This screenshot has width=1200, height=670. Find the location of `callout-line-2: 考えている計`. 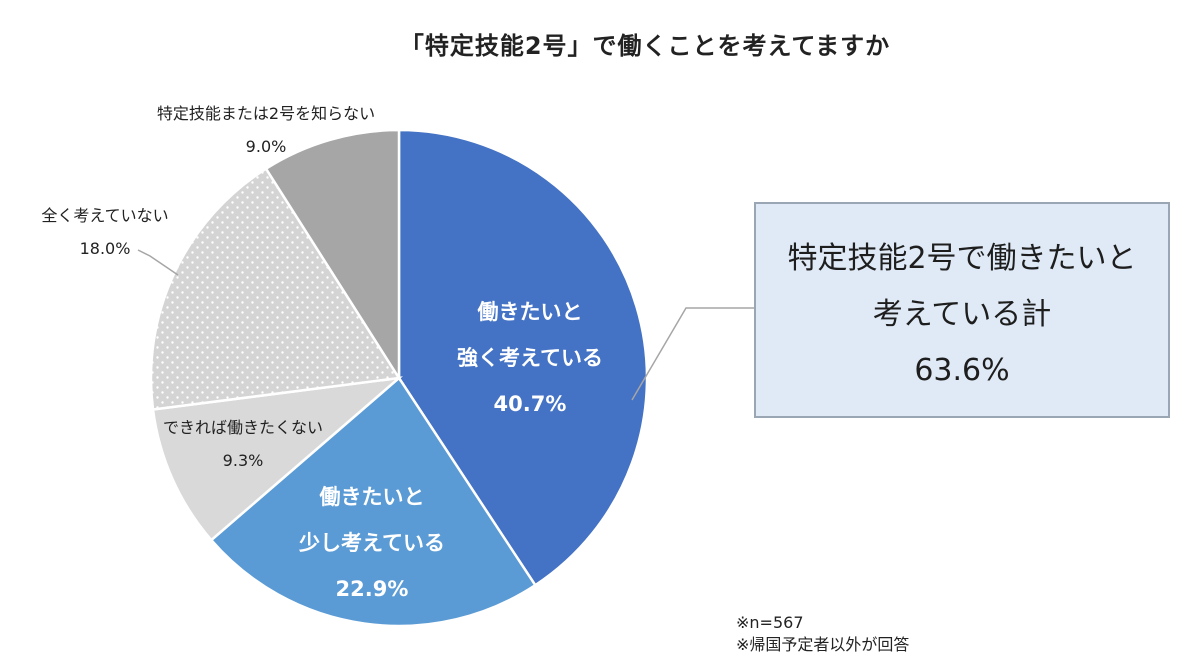

callout-line-2: 考えている計 is located at coordinates (962, 314).